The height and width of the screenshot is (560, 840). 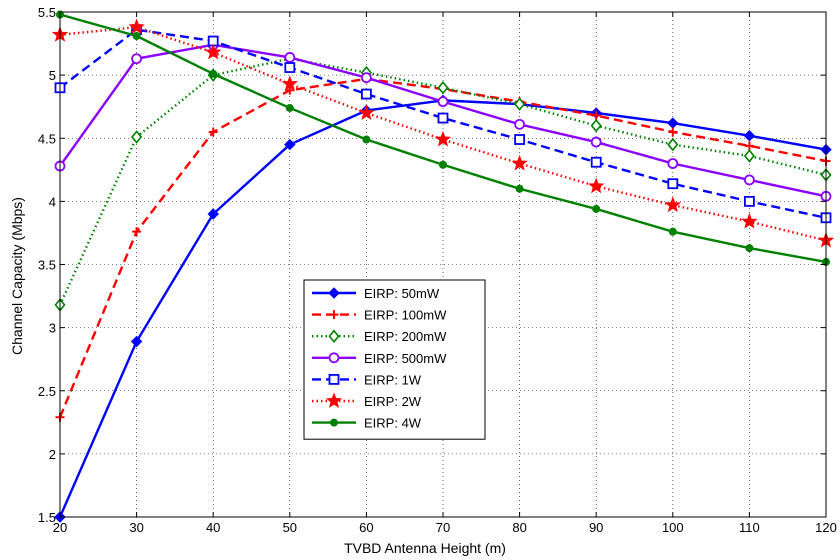 What do you see at coordinates (519, 527) in the screenshot?
I see `x-tick-label: 80` at bounding box center [519, 527].